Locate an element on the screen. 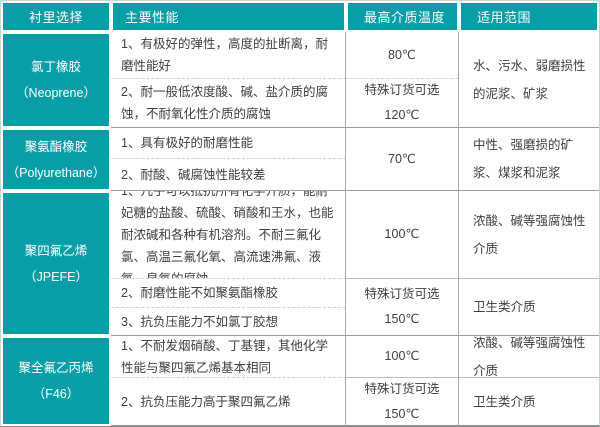 The image size is (600, 427). header-lining-selection: 衬里选择 is located at coordinates (56, 16).